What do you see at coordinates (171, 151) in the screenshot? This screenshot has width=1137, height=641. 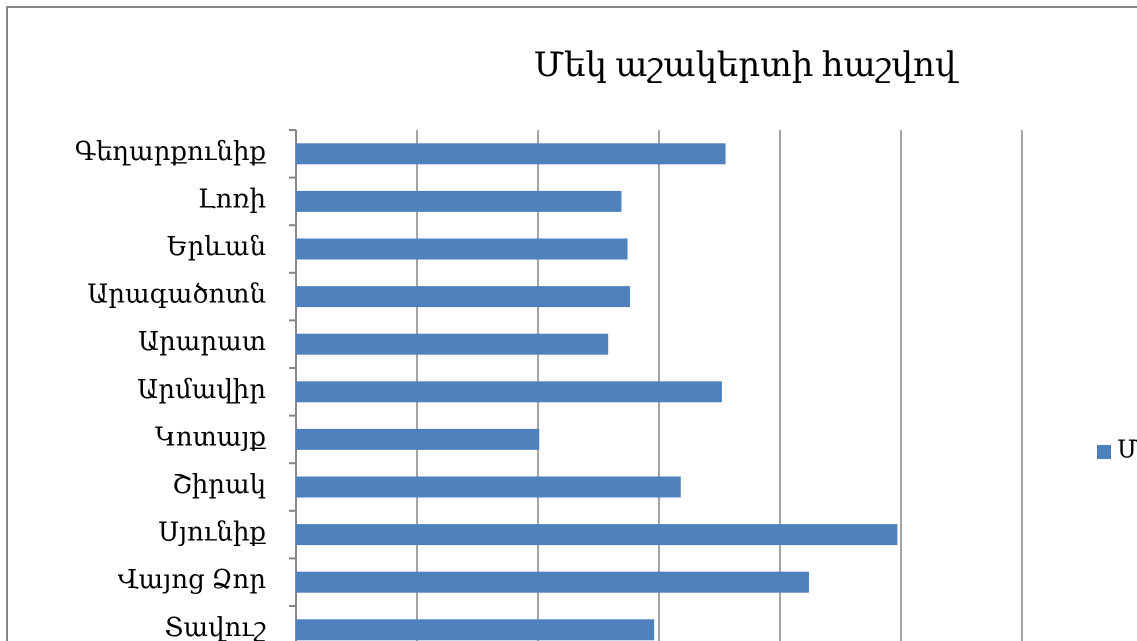 I see `y-tick-label: Գեղարքունիք` at bounding box center [171, 151].